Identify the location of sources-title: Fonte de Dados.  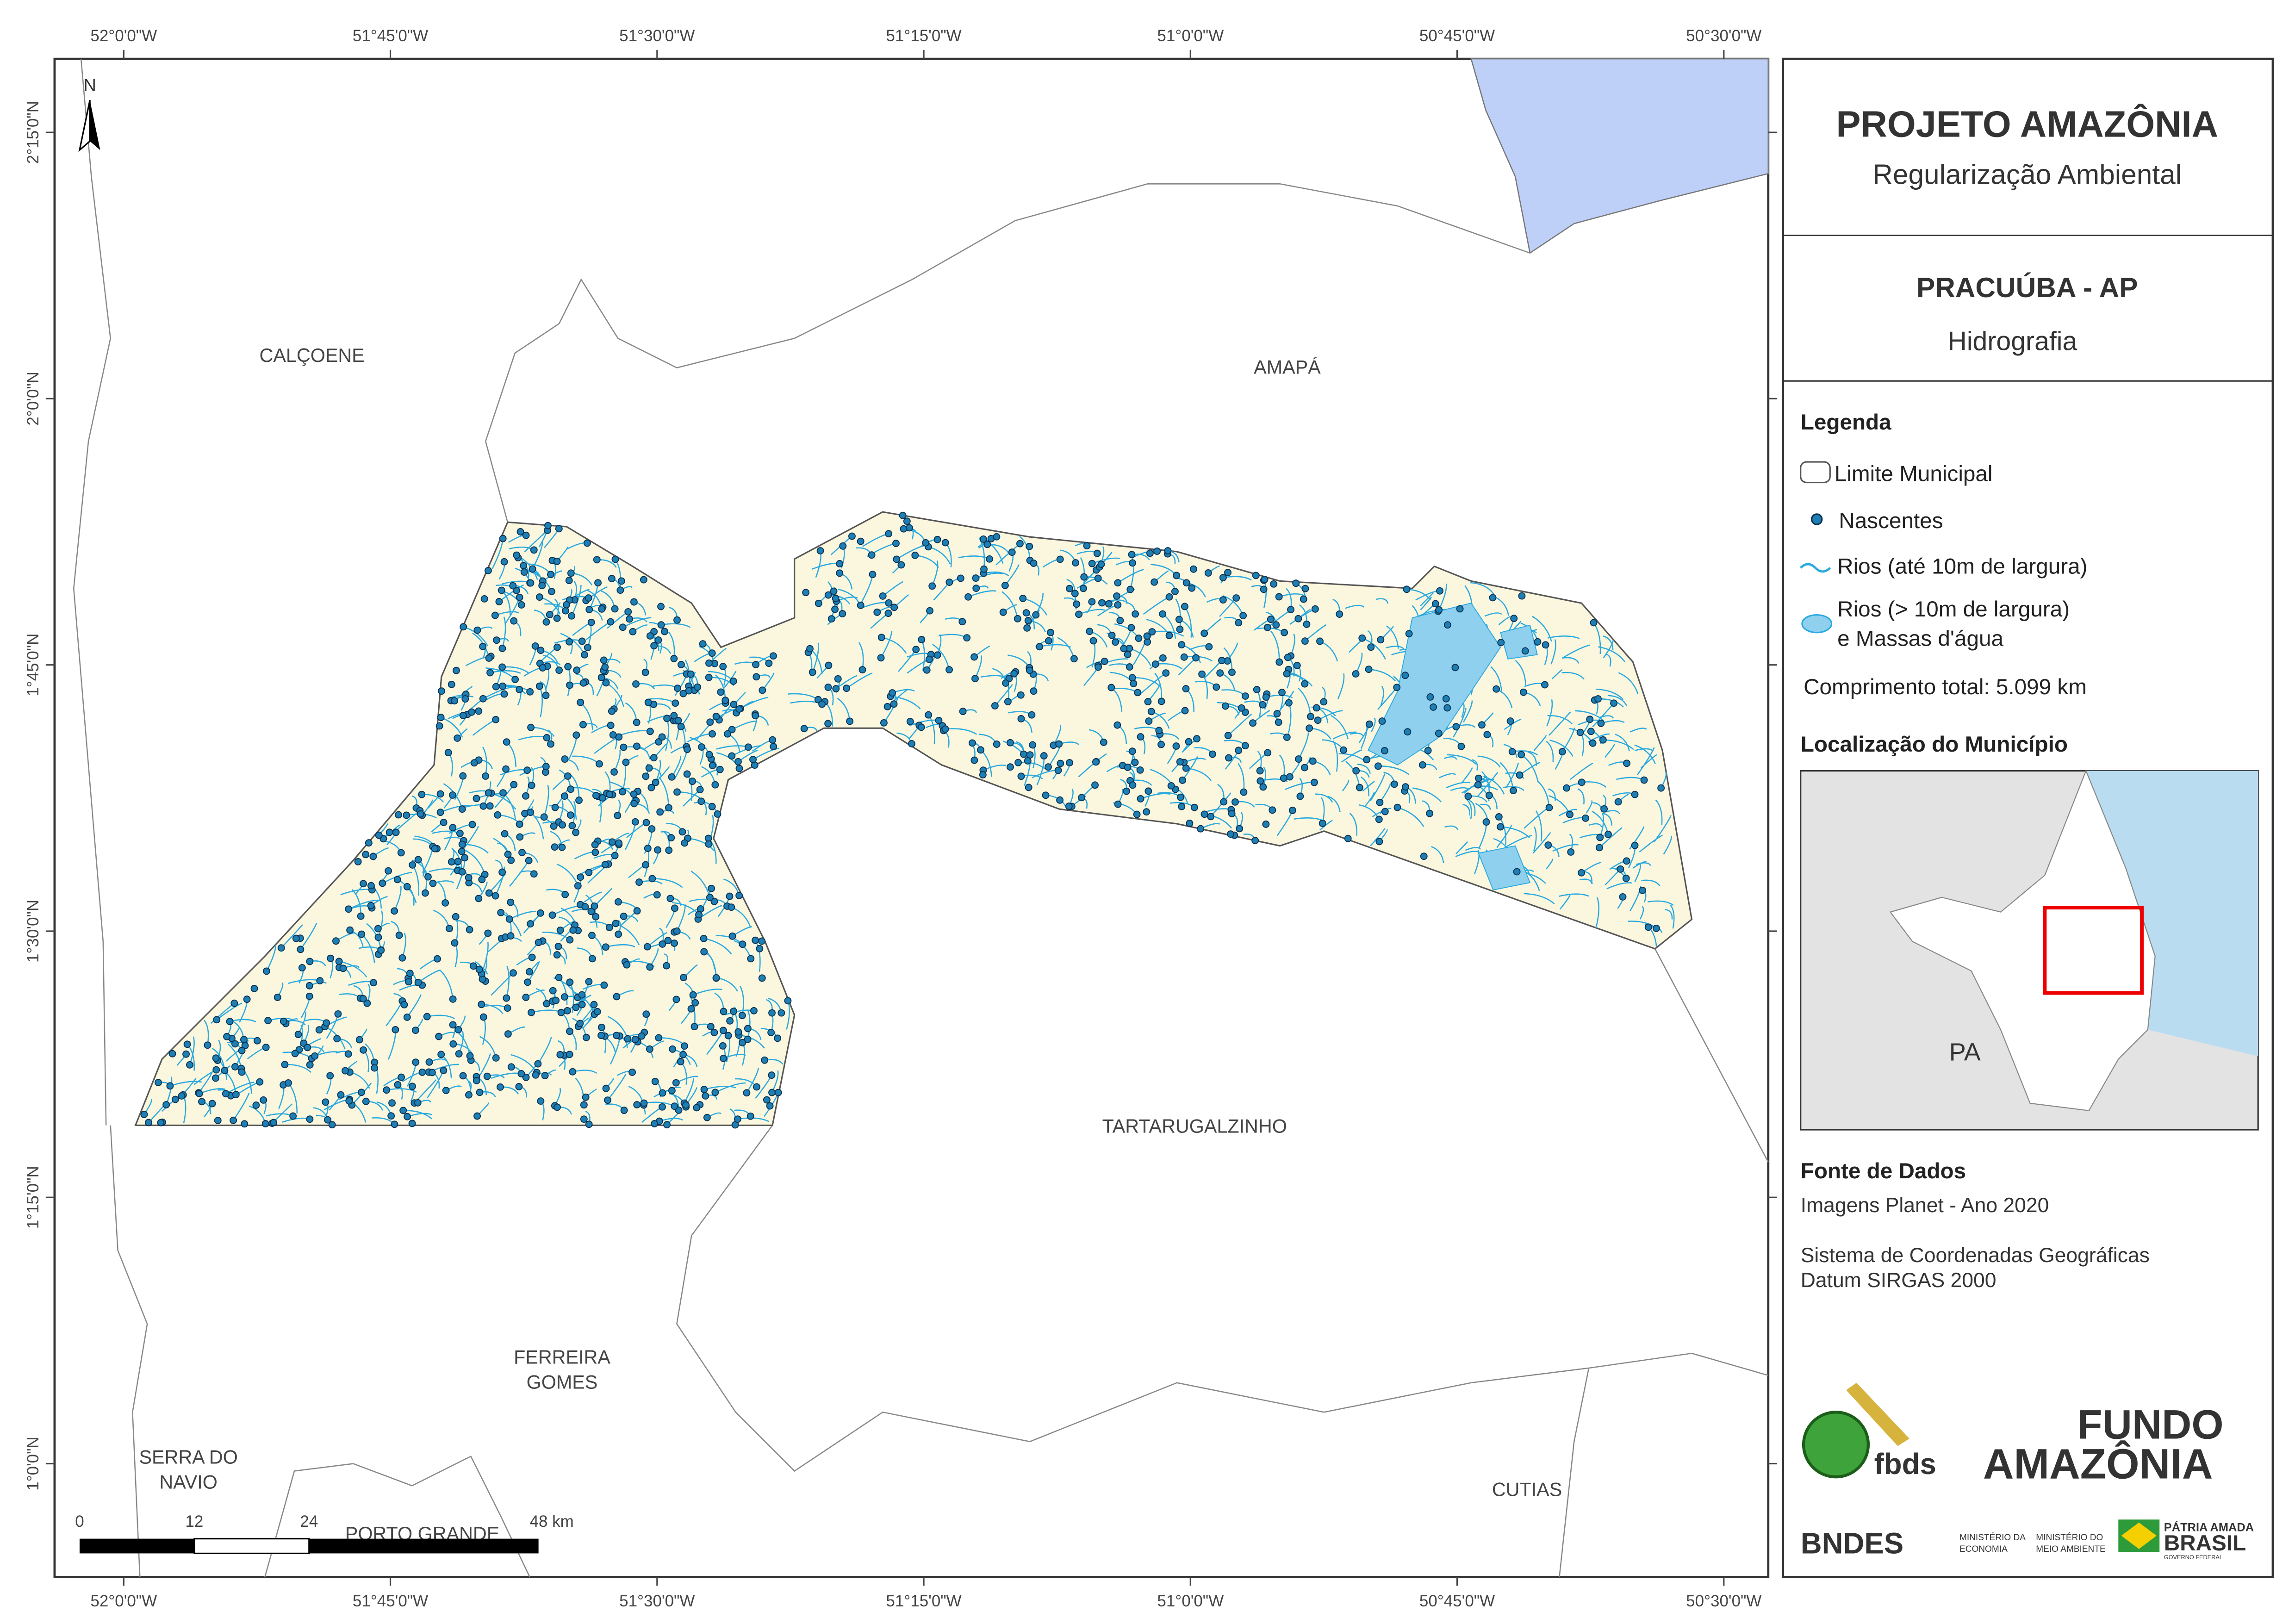
(1883, 1171).